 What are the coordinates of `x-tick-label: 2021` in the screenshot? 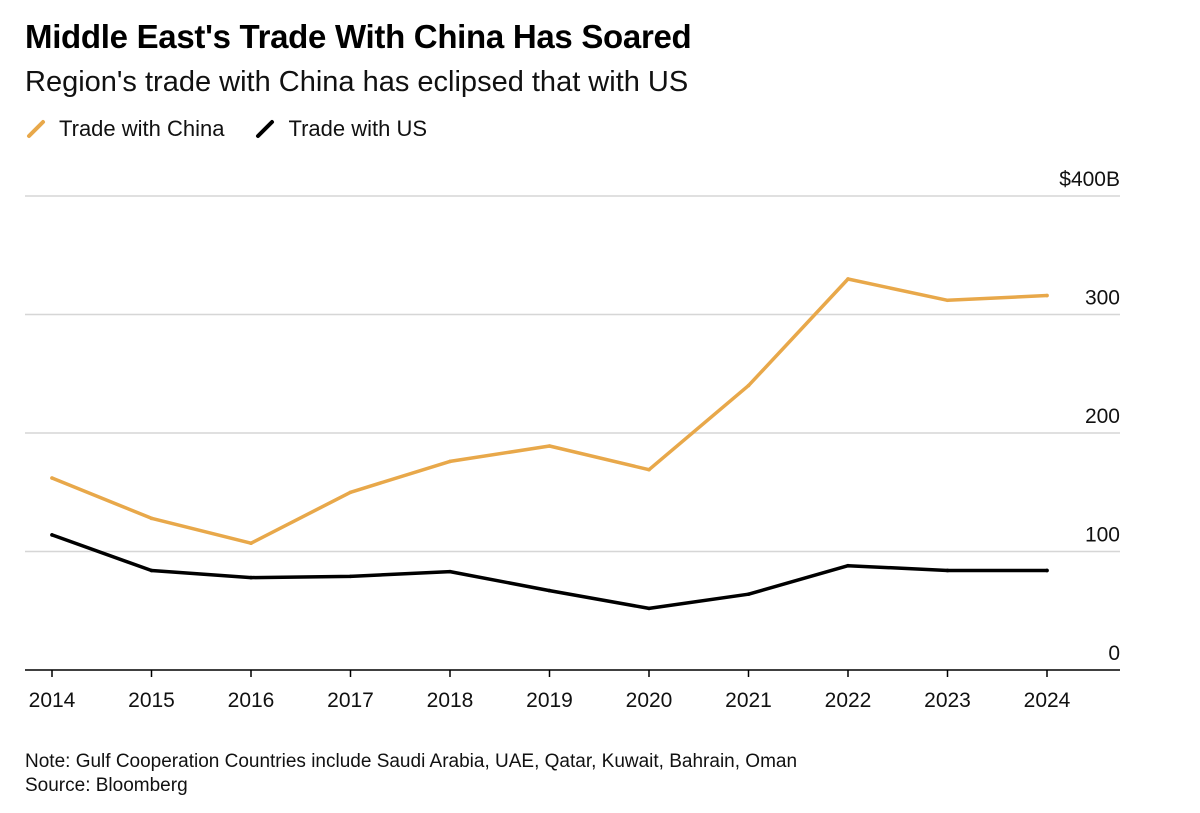 It's located at (748, 700).